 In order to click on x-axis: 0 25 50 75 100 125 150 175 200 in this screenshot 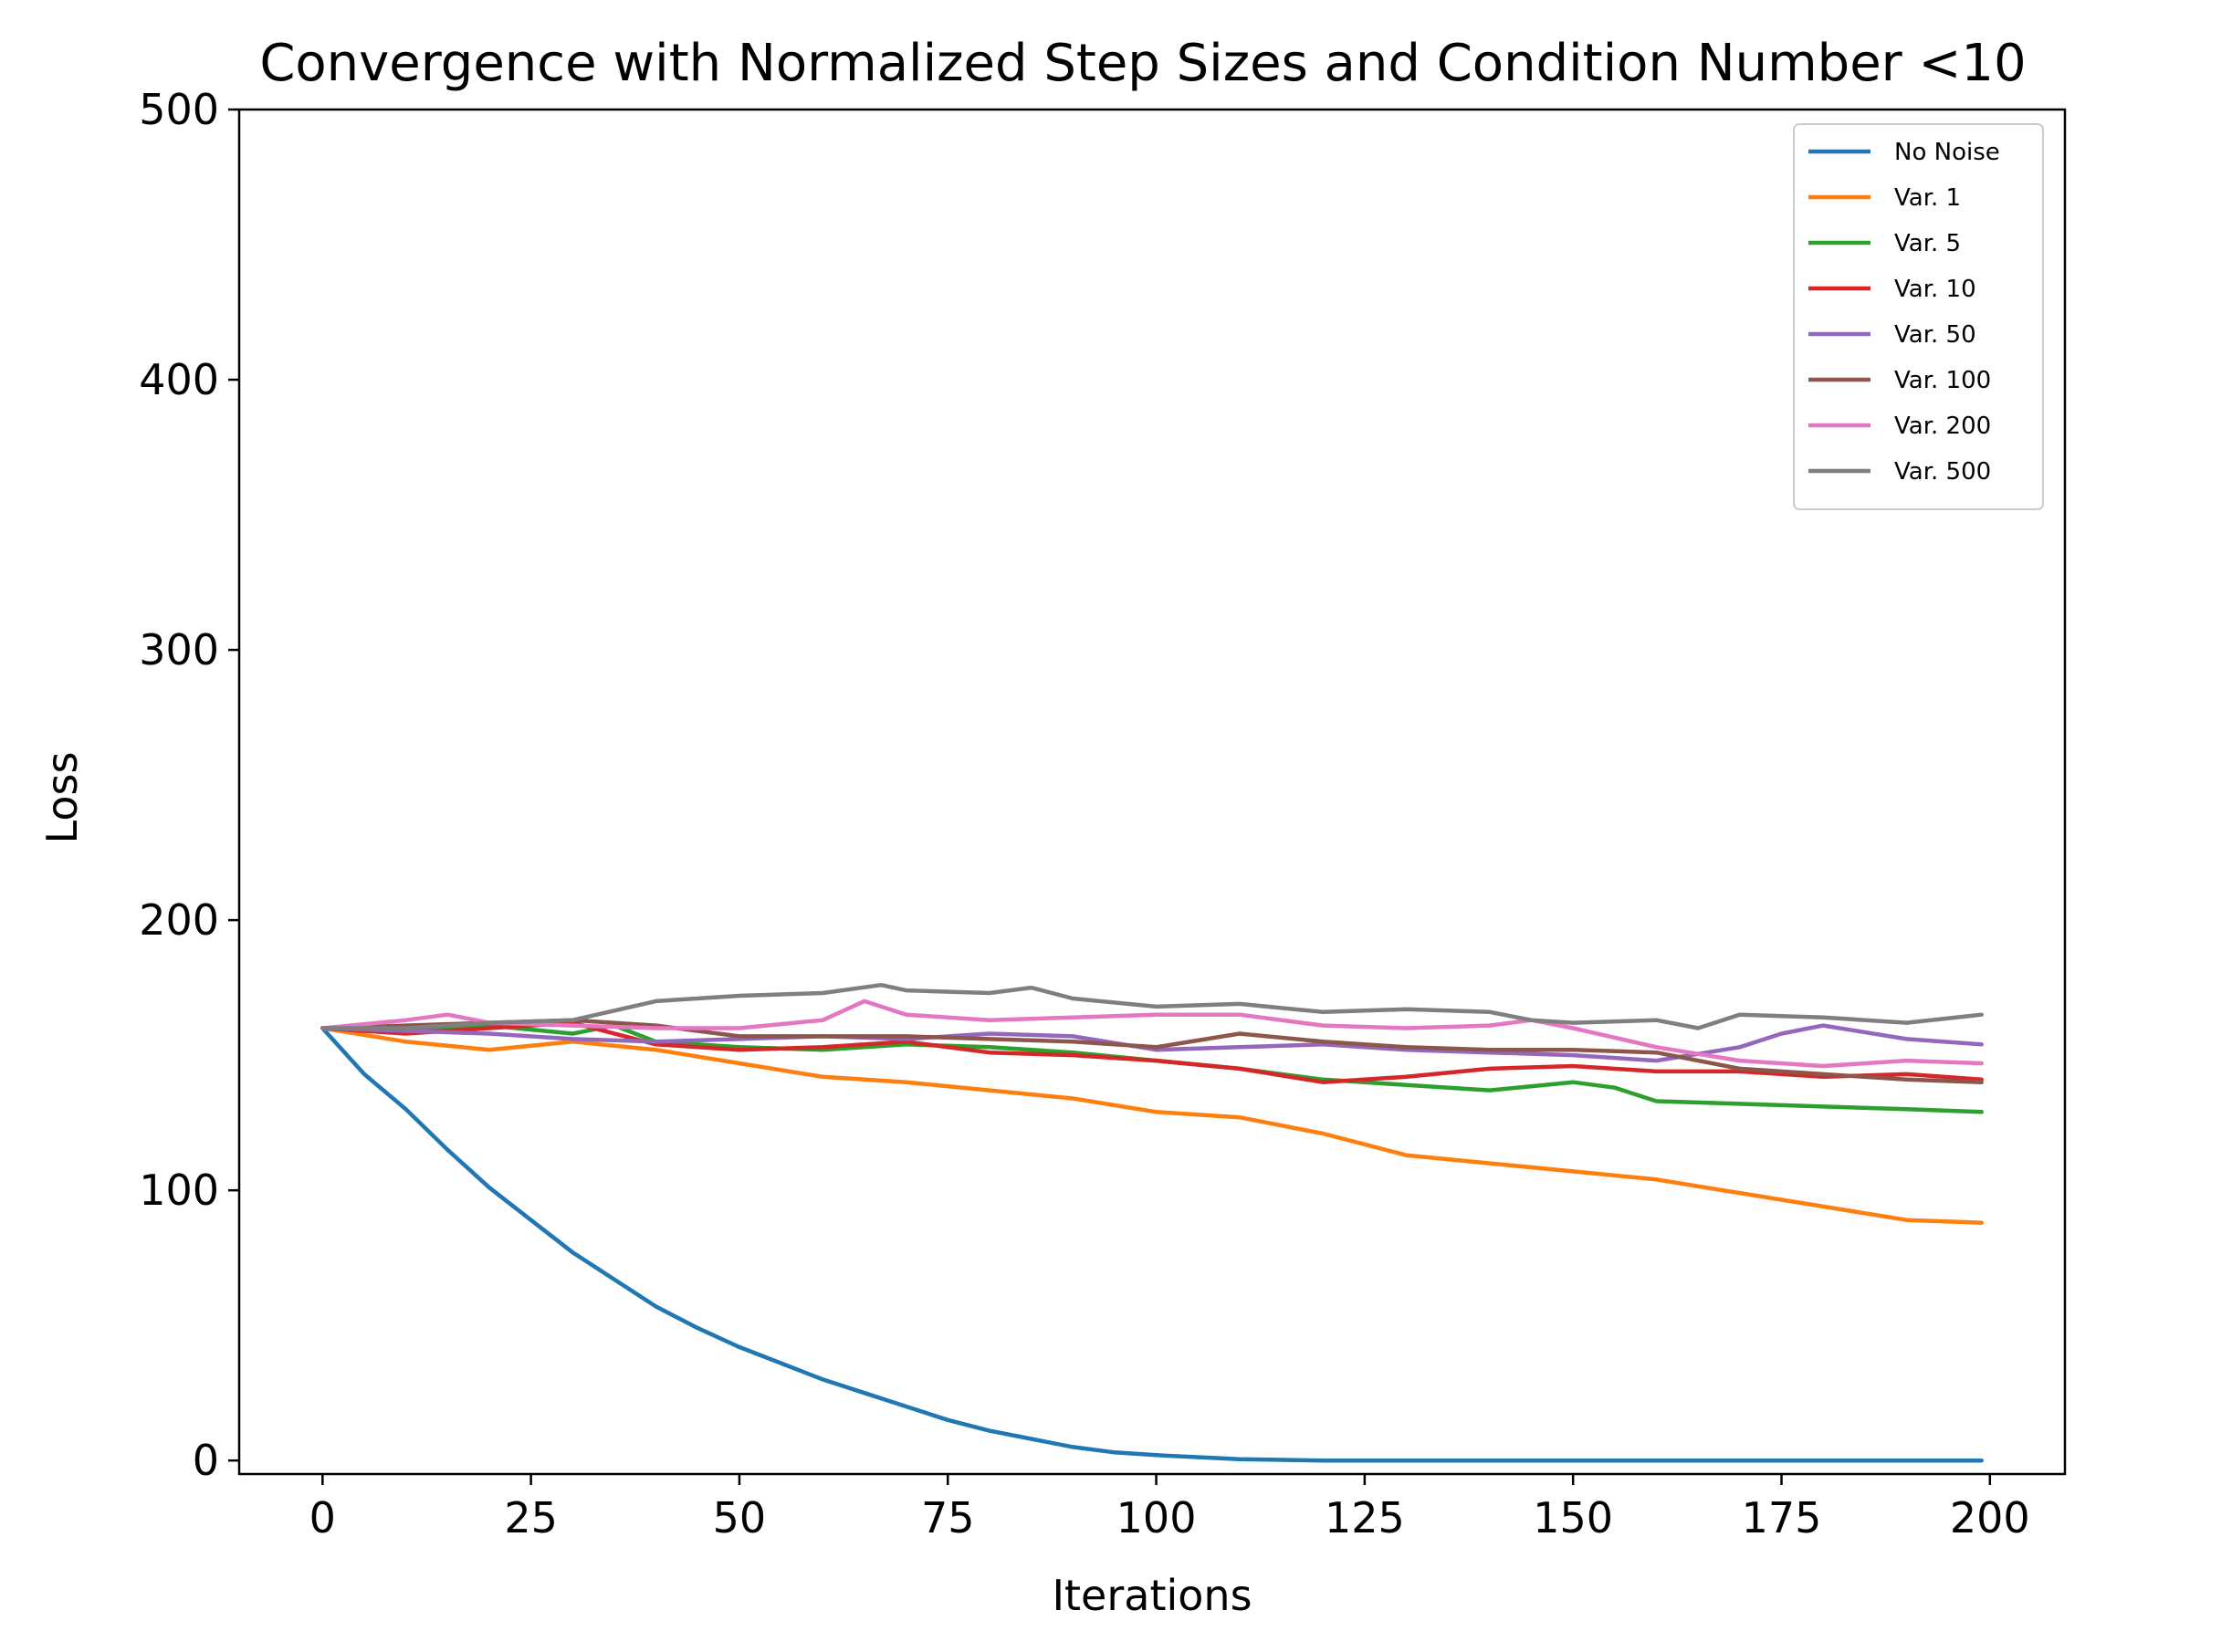, I will do `click(1169, 1508)`.